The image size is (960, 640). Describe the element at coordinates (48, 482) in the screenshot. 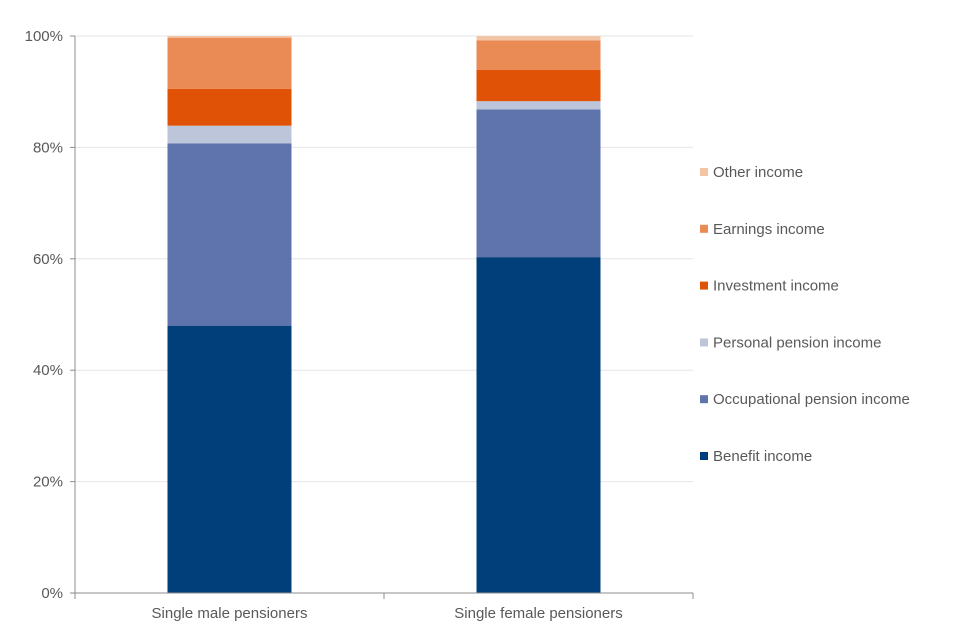

I see `y-tick-label: 20%` at that location.